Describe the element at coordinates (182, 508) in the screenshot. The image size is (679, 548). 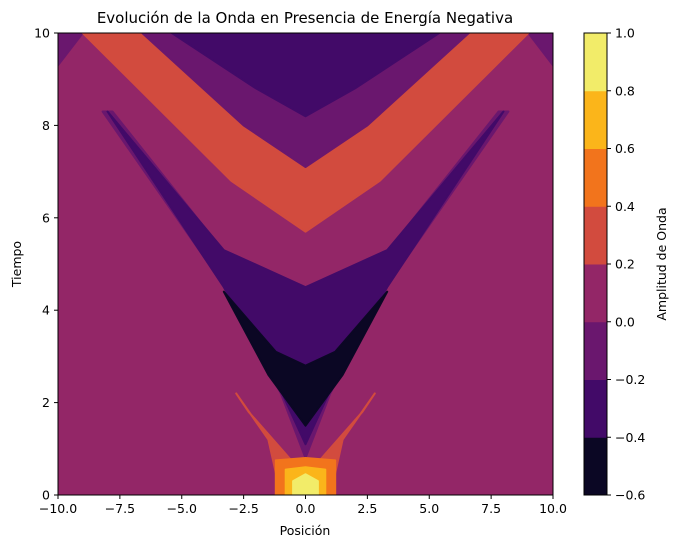
I see `x-tick-label: −5.0` at that location.